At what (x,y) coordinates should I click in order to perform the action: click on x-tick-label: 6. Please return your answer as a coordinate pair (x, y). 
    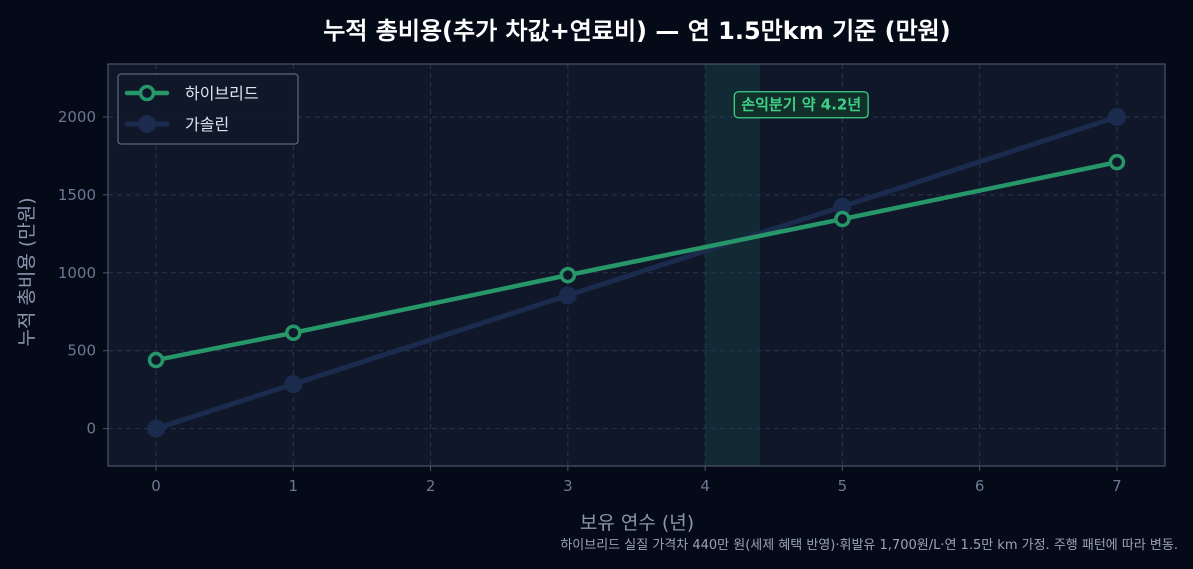
    Looking at the image, I should click on (980, 486).